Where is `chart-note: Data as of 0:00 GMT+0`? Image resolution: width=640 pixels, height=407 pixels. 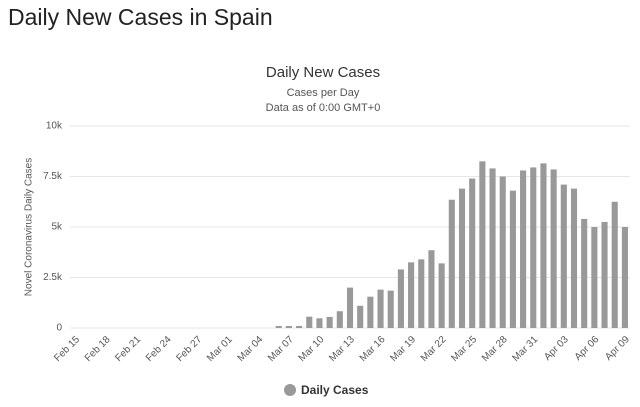 chart-note: Data as of 0:00 GMT+0 is located at coordinates (323, 108).